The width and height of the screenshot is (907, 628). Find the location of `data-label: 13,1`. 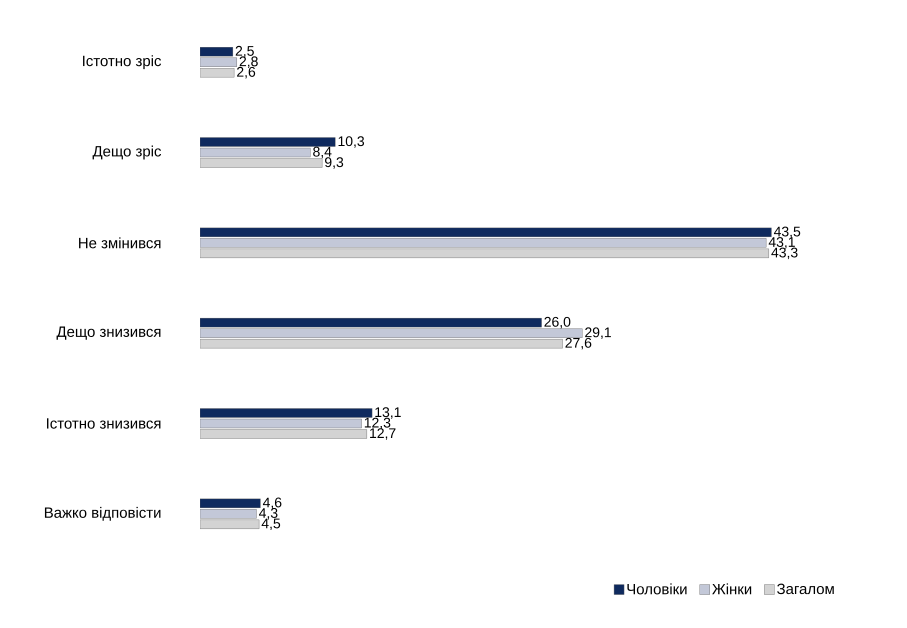

data-label: 13,1 is located at coordinates (388, 413).